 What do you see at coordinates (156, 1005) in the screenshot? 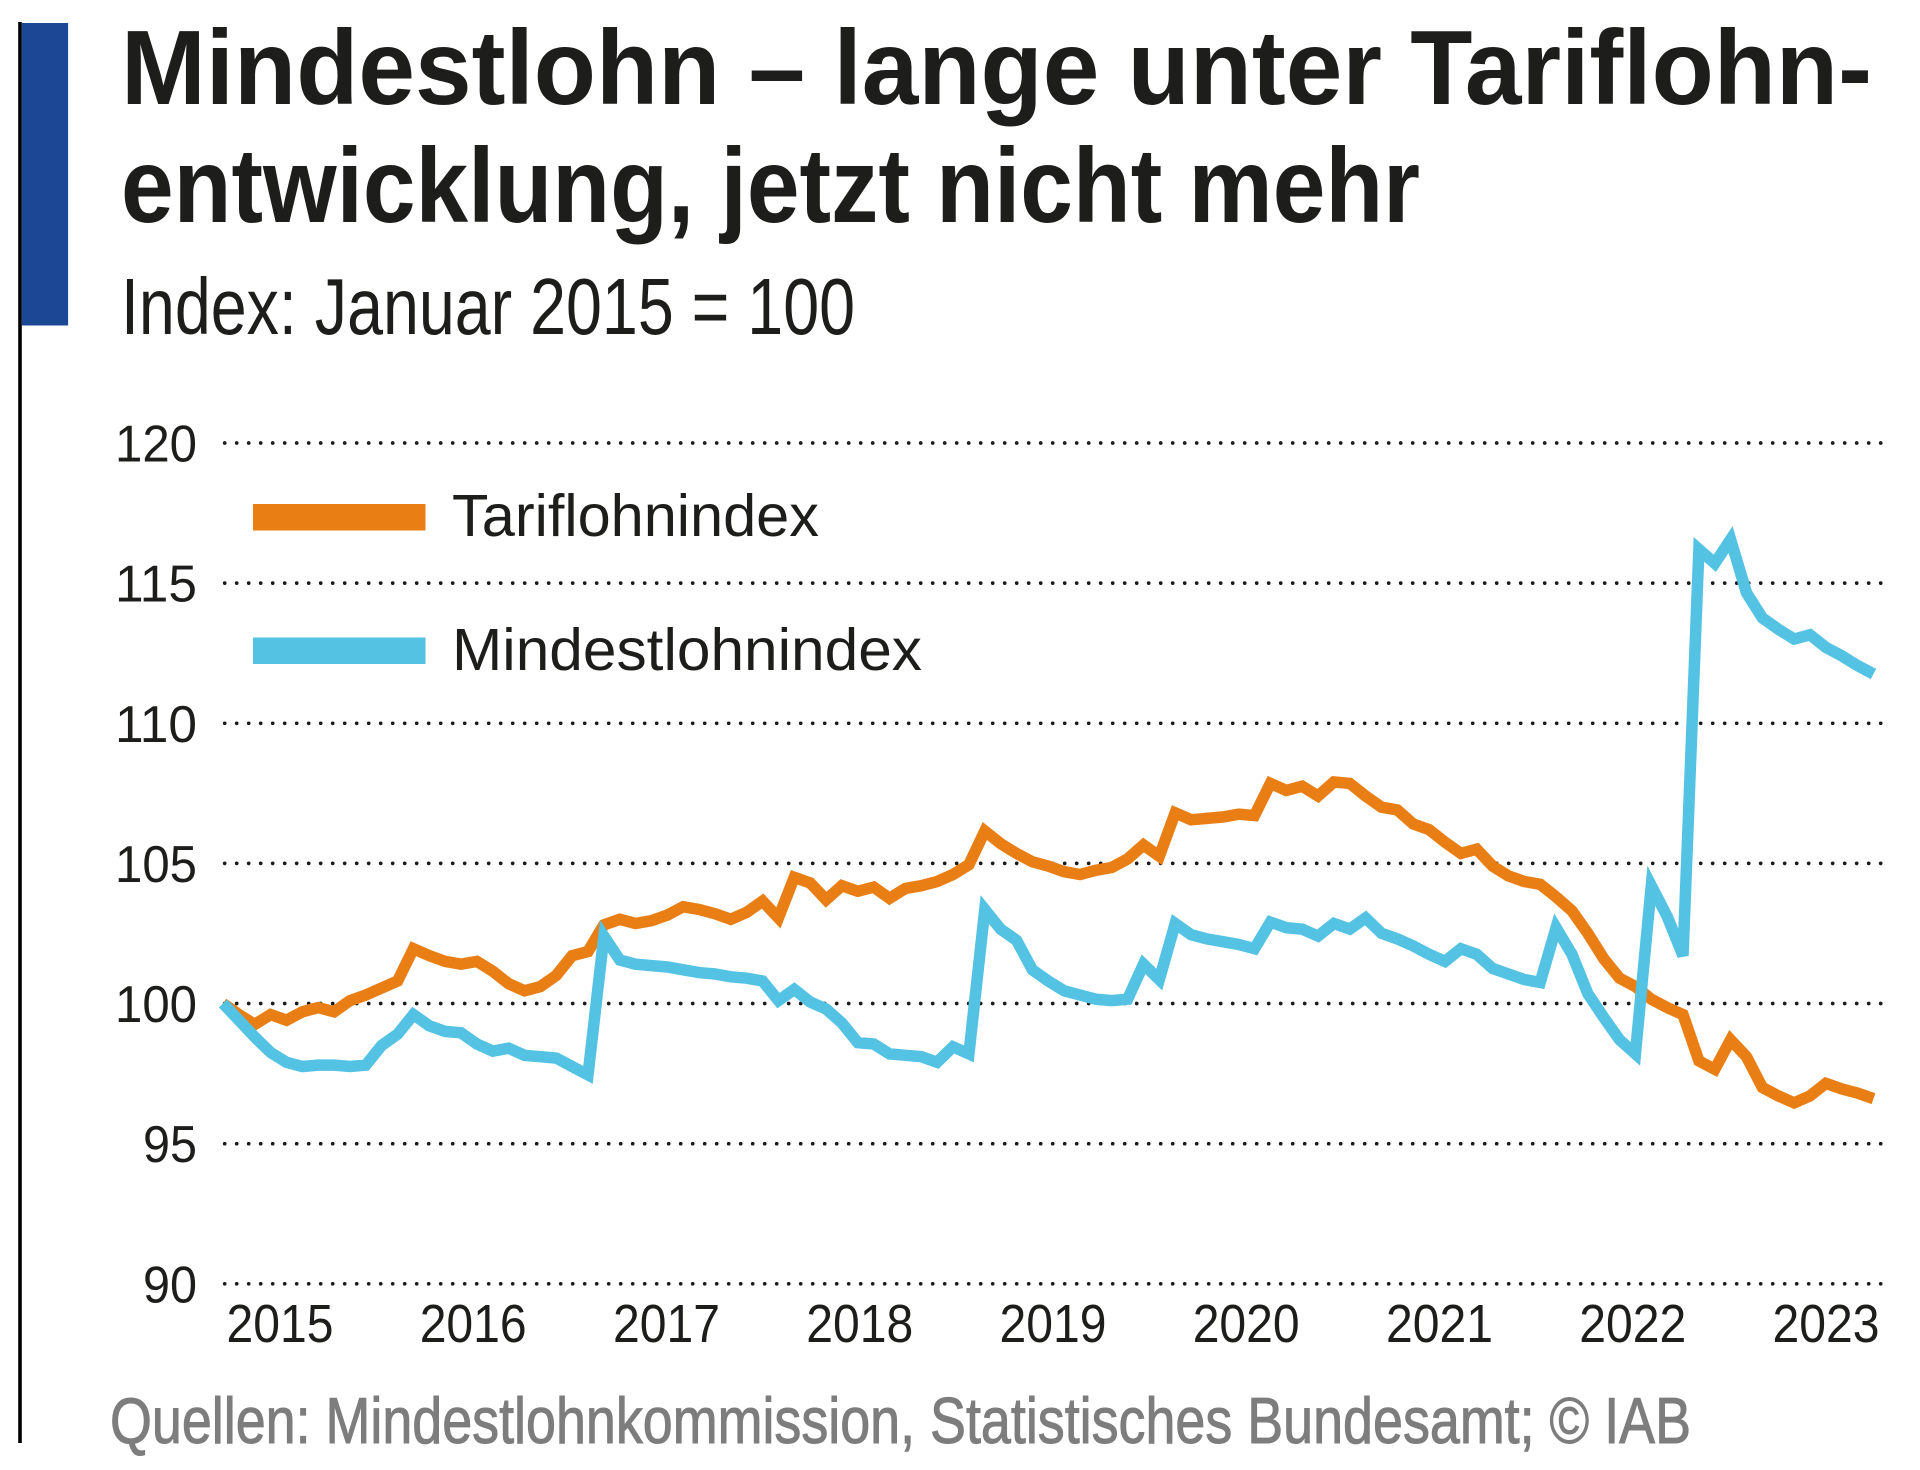
I see `svg-text: 100` at bounding box center [156, 1005].